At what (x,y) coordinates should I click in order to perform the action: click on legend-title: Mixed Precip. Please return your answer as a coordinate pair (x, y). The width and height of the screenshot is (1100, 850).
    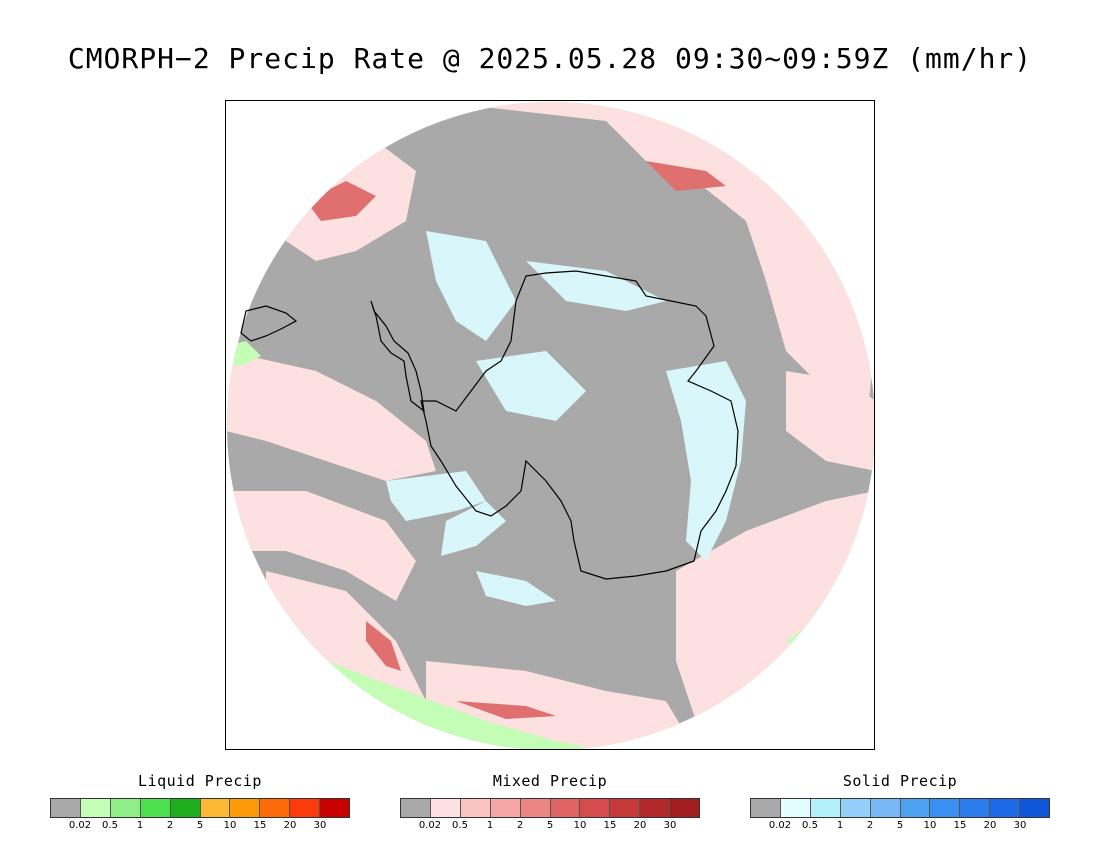
    Looking at the image, I should click on (550, 781).